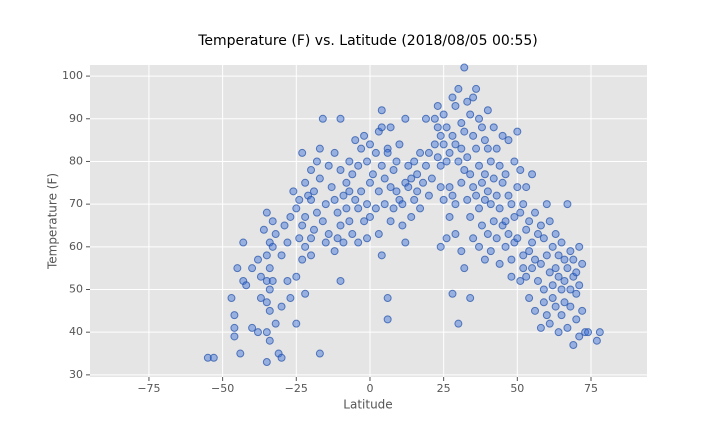 This screenshot has height=432, width=720. Describe the element at coordinates (76, 118) in the screenshot. I see `y-tick-label: 90` at that location.